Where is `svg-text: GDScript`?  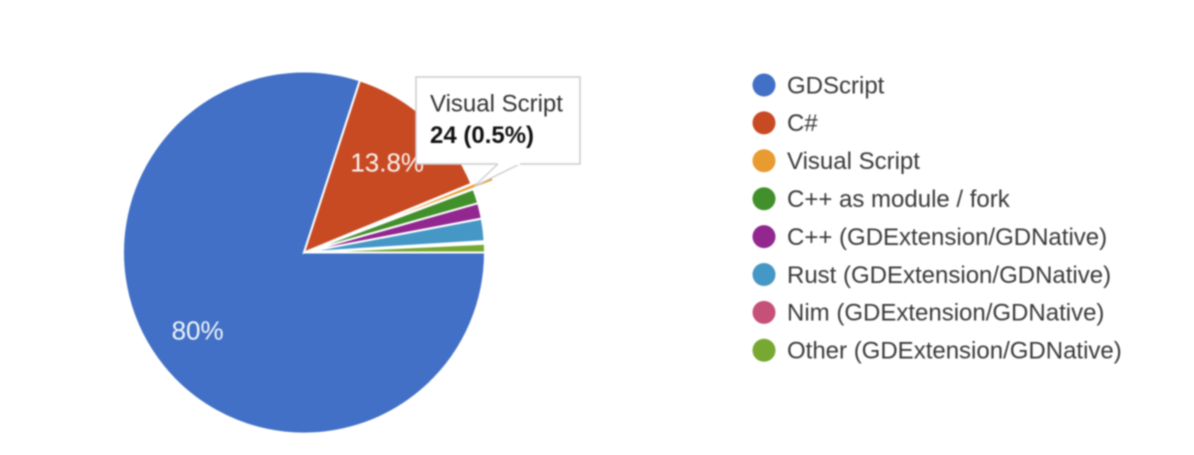
svg-text: GDScript is located at coordinates (836, 85).